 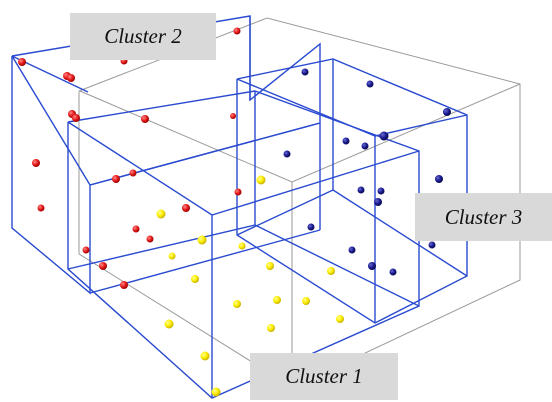 I want to click on cluster-1-label: Cluster 1, so click(x=324, y=376).